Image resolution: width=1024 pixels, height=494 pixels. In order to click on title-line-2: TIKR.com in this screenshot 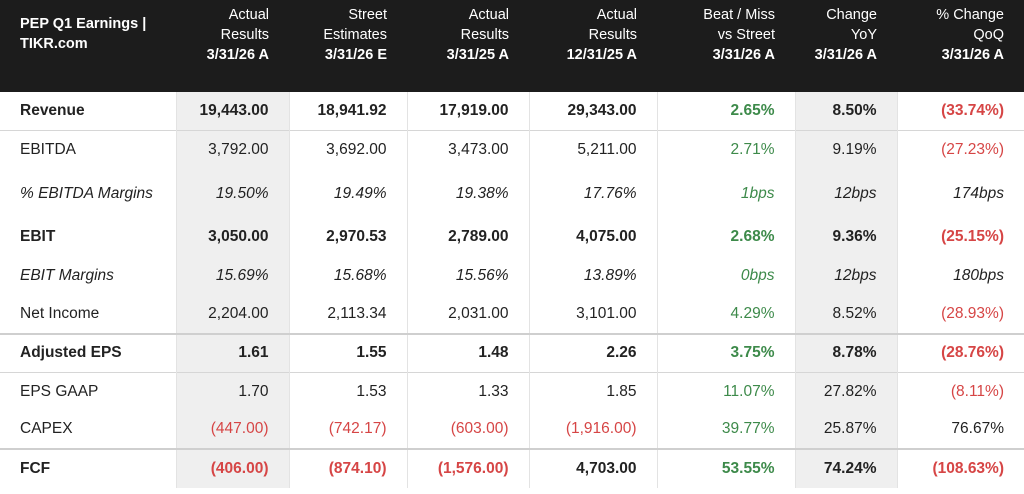, I will do `click(54, 44)`.